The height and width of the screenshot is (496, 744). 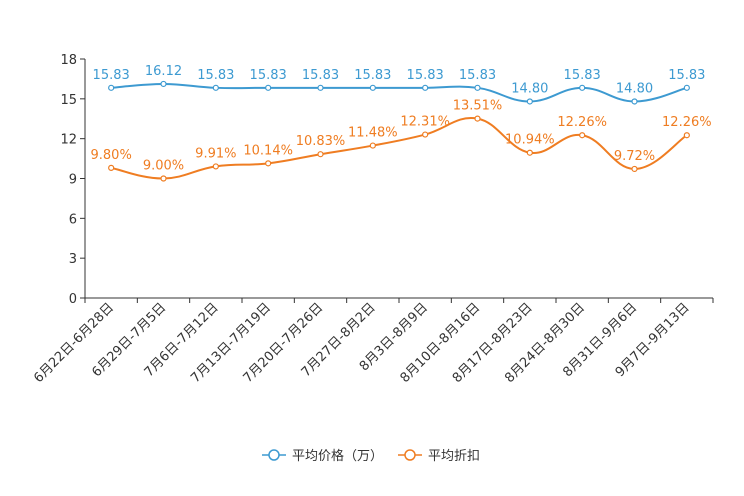 I want to click on y-axis: 0 3 6 9 12 15 18, so click(x=73, y=180).